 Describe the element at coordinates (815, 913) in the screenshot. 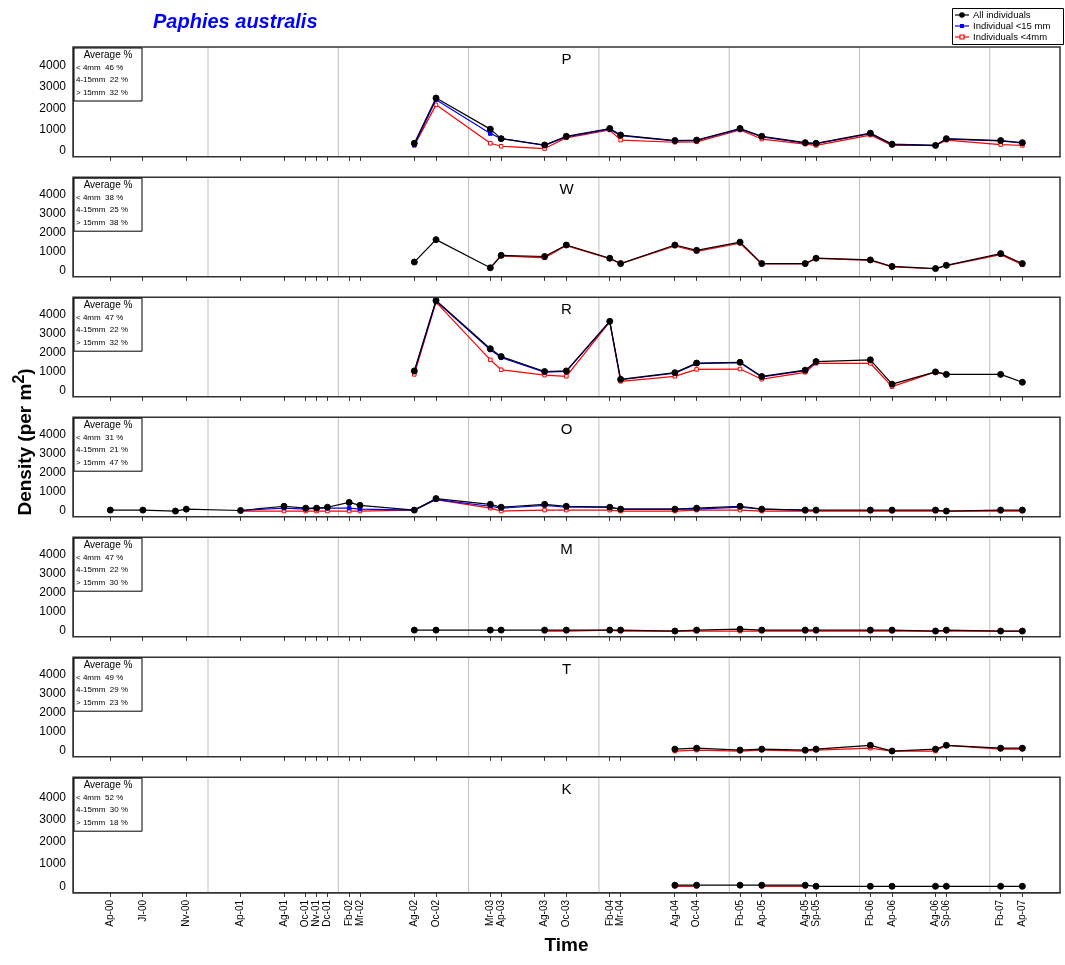

I see `x-tick-label: Sp-05` at that location.